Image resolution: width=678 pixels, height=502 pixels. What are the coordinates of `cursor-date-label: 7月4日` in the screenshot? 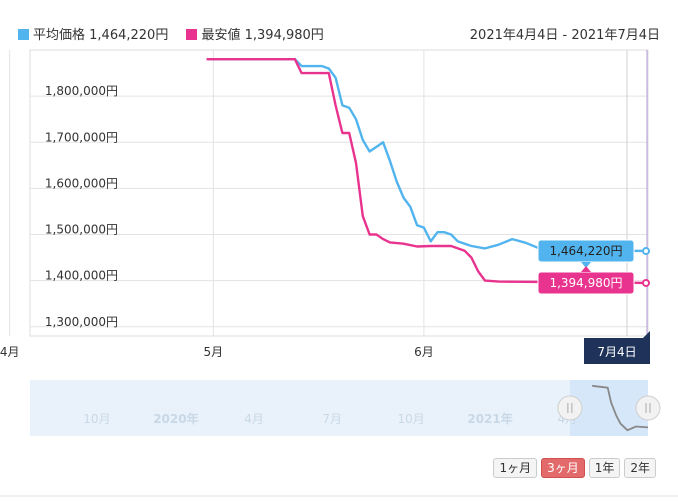 It's located at (617, 347).